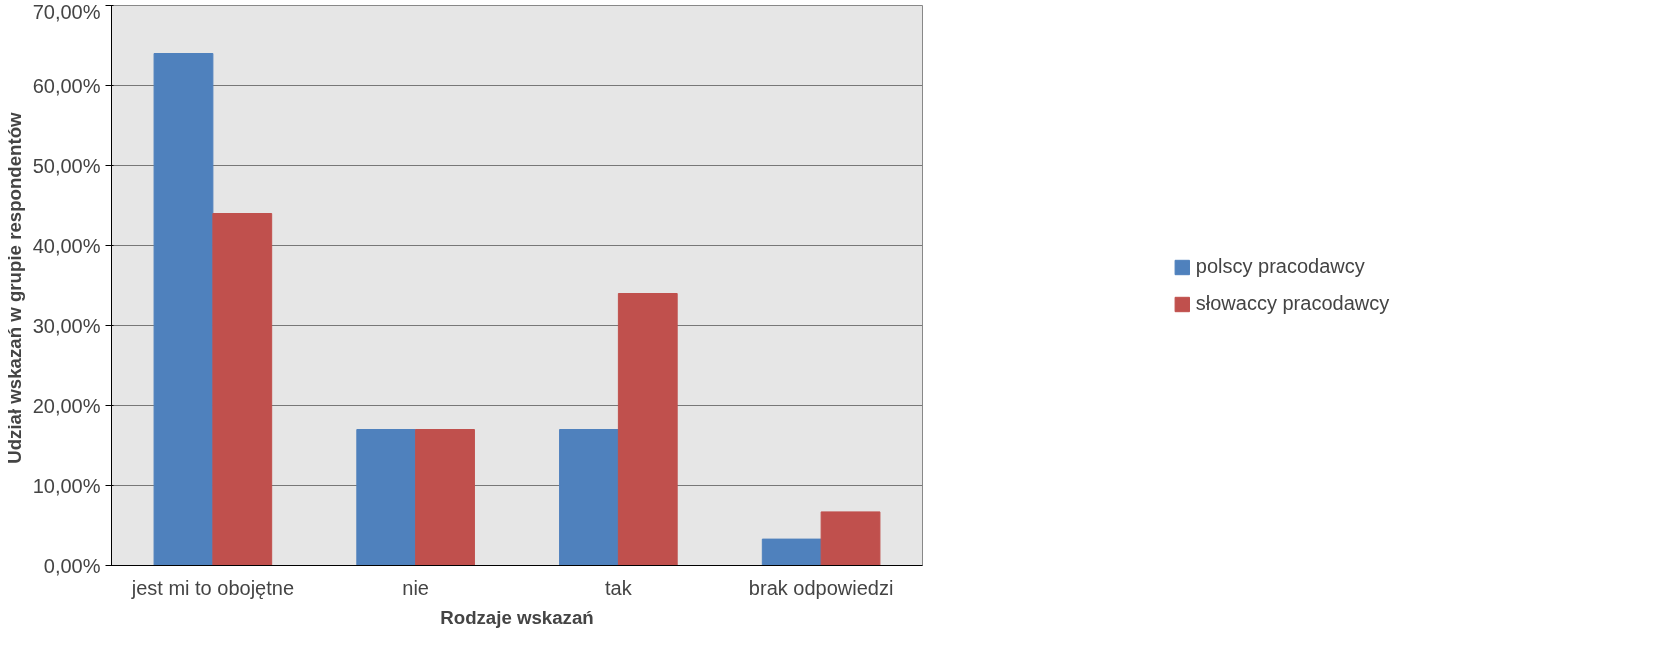 This screenshot has width=1658, height=645. What do you see at coordinates (66, 405) in the screenshot?
I see `y-tick-label: 20,00%` at bounding box center [66, 405].